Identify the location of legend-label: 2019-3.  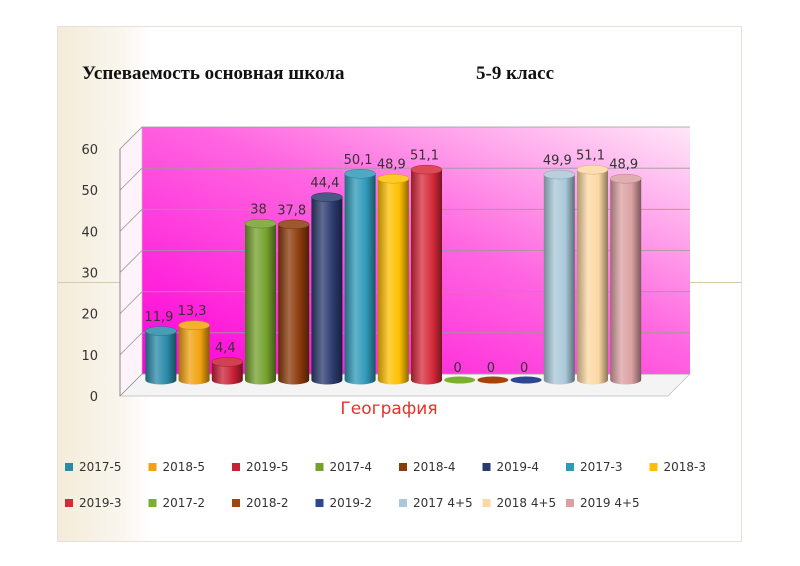
(100, 503).